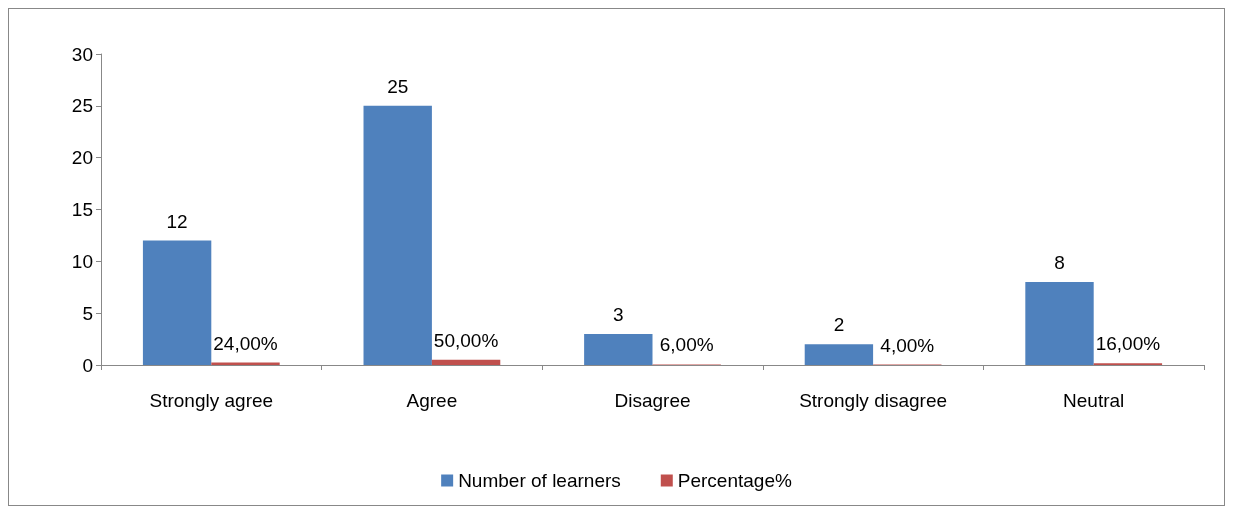  I want to click on data-label: 3, so click(618, 314).